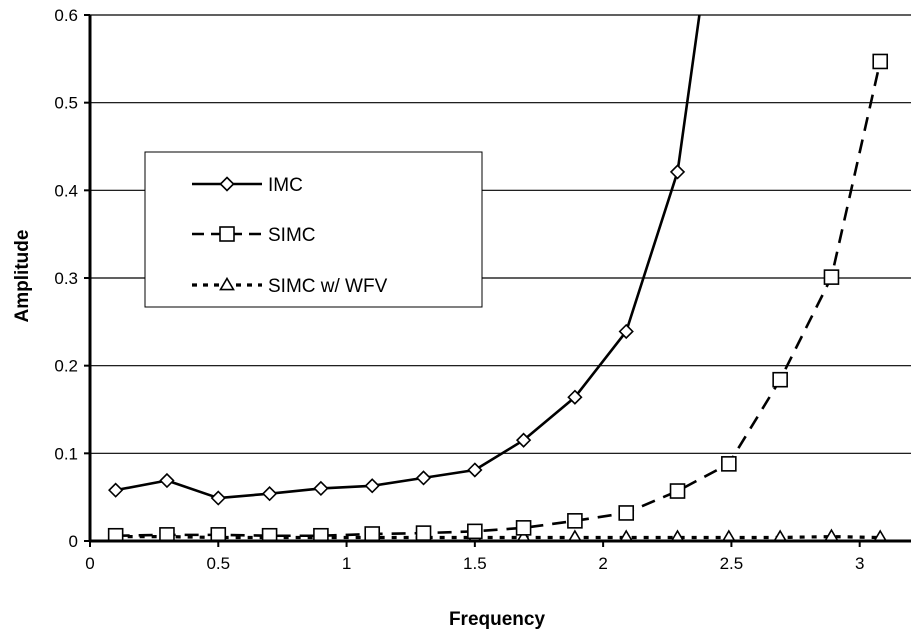  I want to click on legend-box, so click(313, 229).